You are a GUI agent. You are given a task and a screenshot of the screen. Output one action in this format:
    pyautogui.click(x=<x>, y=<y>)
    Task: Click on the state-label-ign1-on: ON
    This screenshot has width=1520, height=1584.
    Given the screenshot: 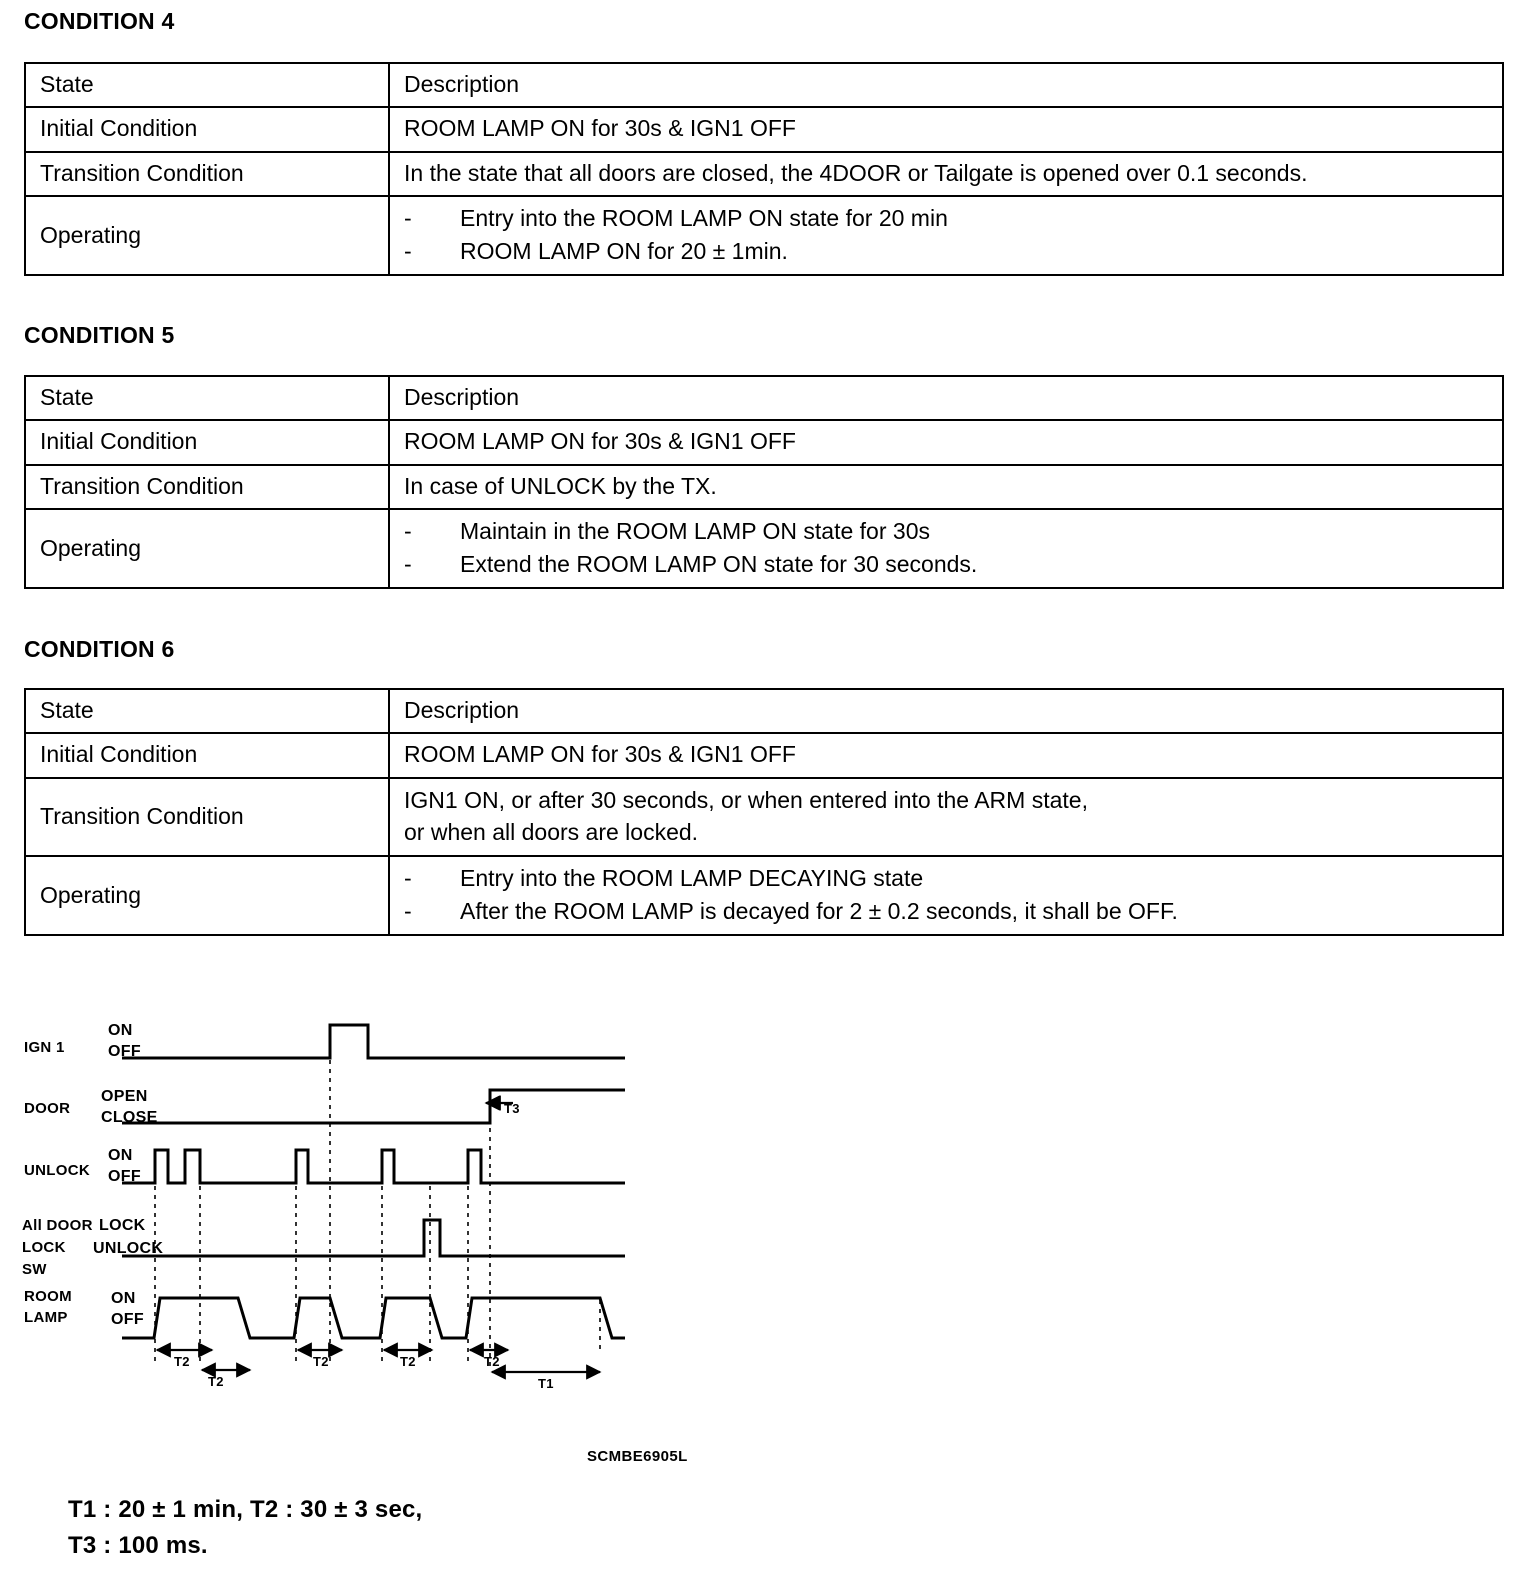 What is the action you would take?
    pyautogui.click(x=120, y=1030)
    